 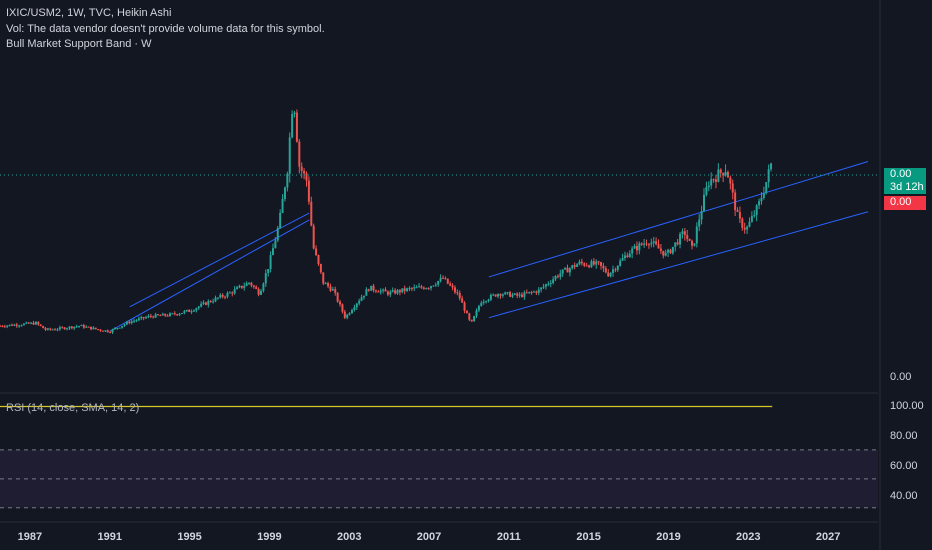 I want to click on symbol-title: IXIC/USM2, 1W, TVC, Heikin Ashi, so click(x=89, y=13).